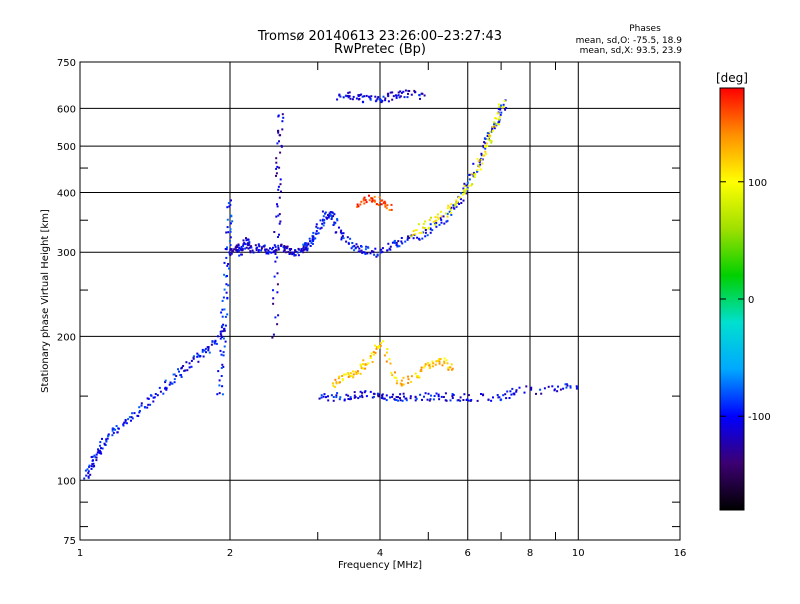 Image resolution: width=800 pixels, height=604 pixels. What do you see at coordinates (379, 36) in the screenshot?
I see `chart-title: Tromsø 20140613 23:26:00–23:27:43` at bounding box center [379, 36].